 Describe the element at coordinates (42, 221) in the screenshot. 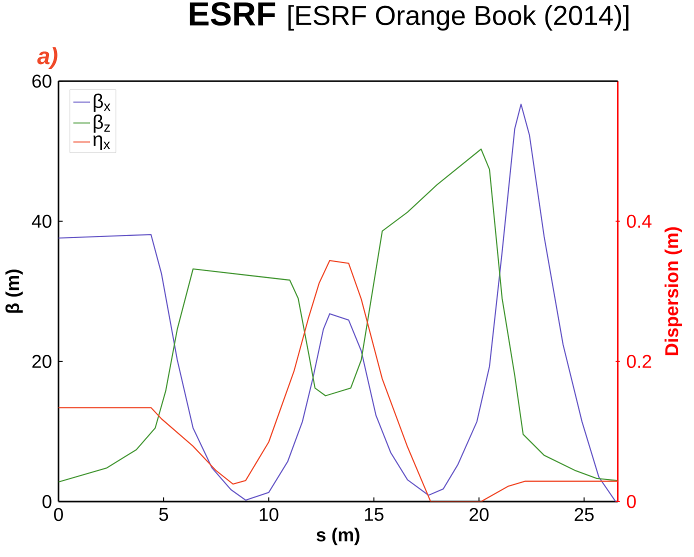

I see `y-tick-label: 40` at that location.